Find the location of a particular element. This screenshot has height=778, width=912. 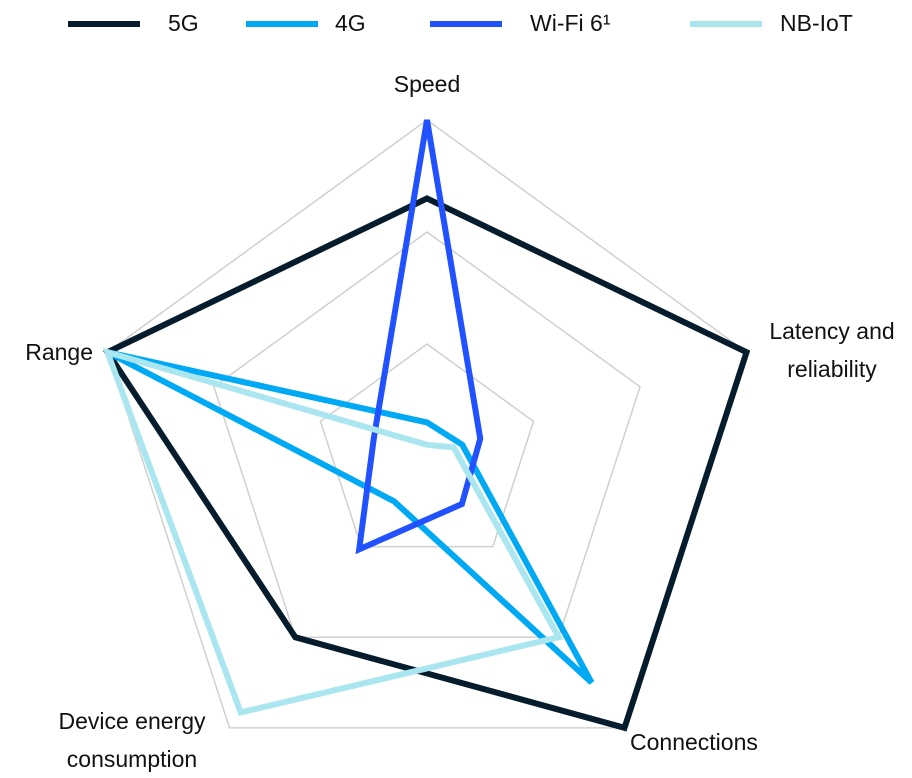

axis-label: Connections is located at coordinates (694, 742).